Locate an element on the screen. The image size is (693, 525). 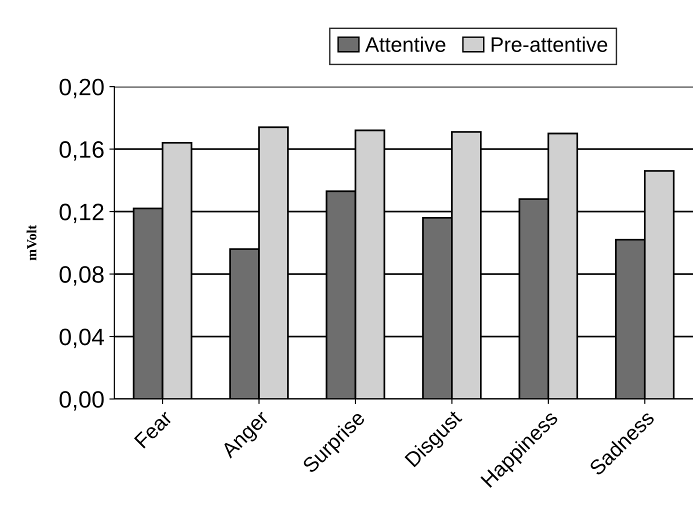
y-tick-label: 0,04 is located at coordinates (82, 338).